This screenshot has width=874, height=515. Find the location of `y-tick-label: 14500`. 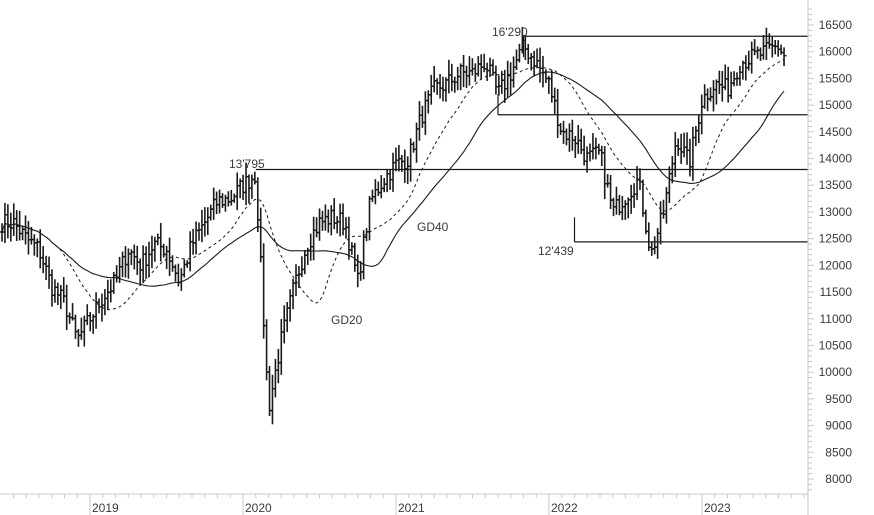

y-tick-label: 14500 is located at coordinates (836, 132).